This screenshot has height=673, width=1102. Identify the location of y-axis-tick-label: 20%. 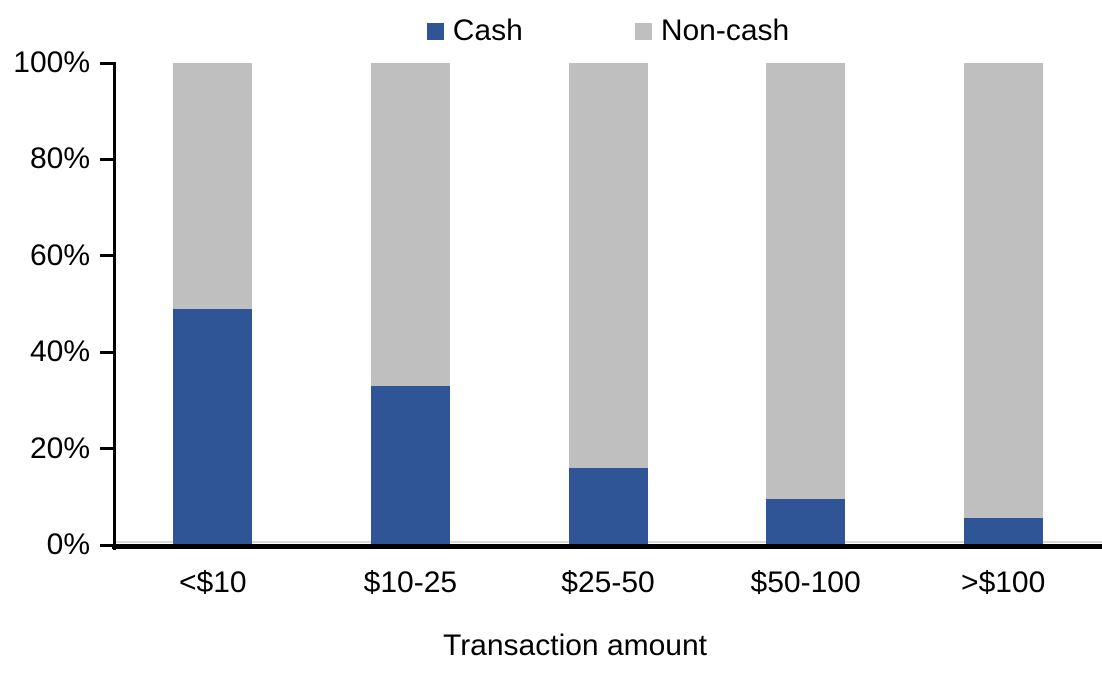
(59, 448).